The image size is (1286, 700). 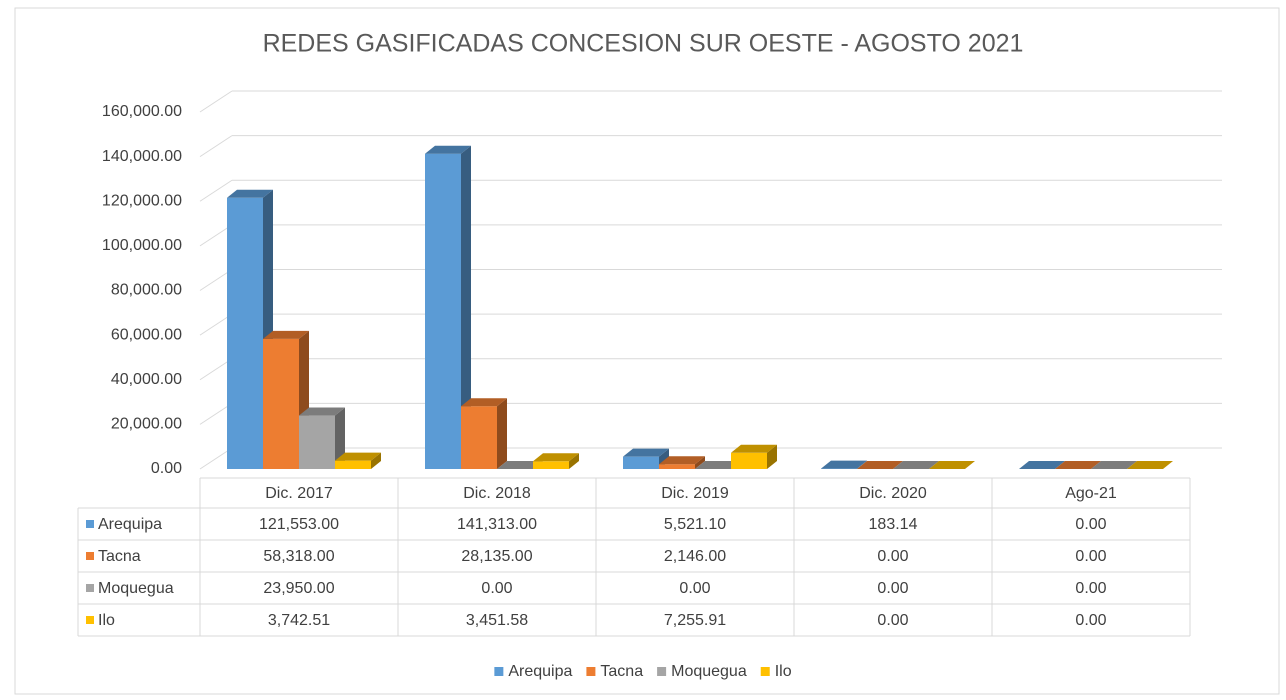 I want to click on table-cell: 28,135.00, so click(x=496, y=556).